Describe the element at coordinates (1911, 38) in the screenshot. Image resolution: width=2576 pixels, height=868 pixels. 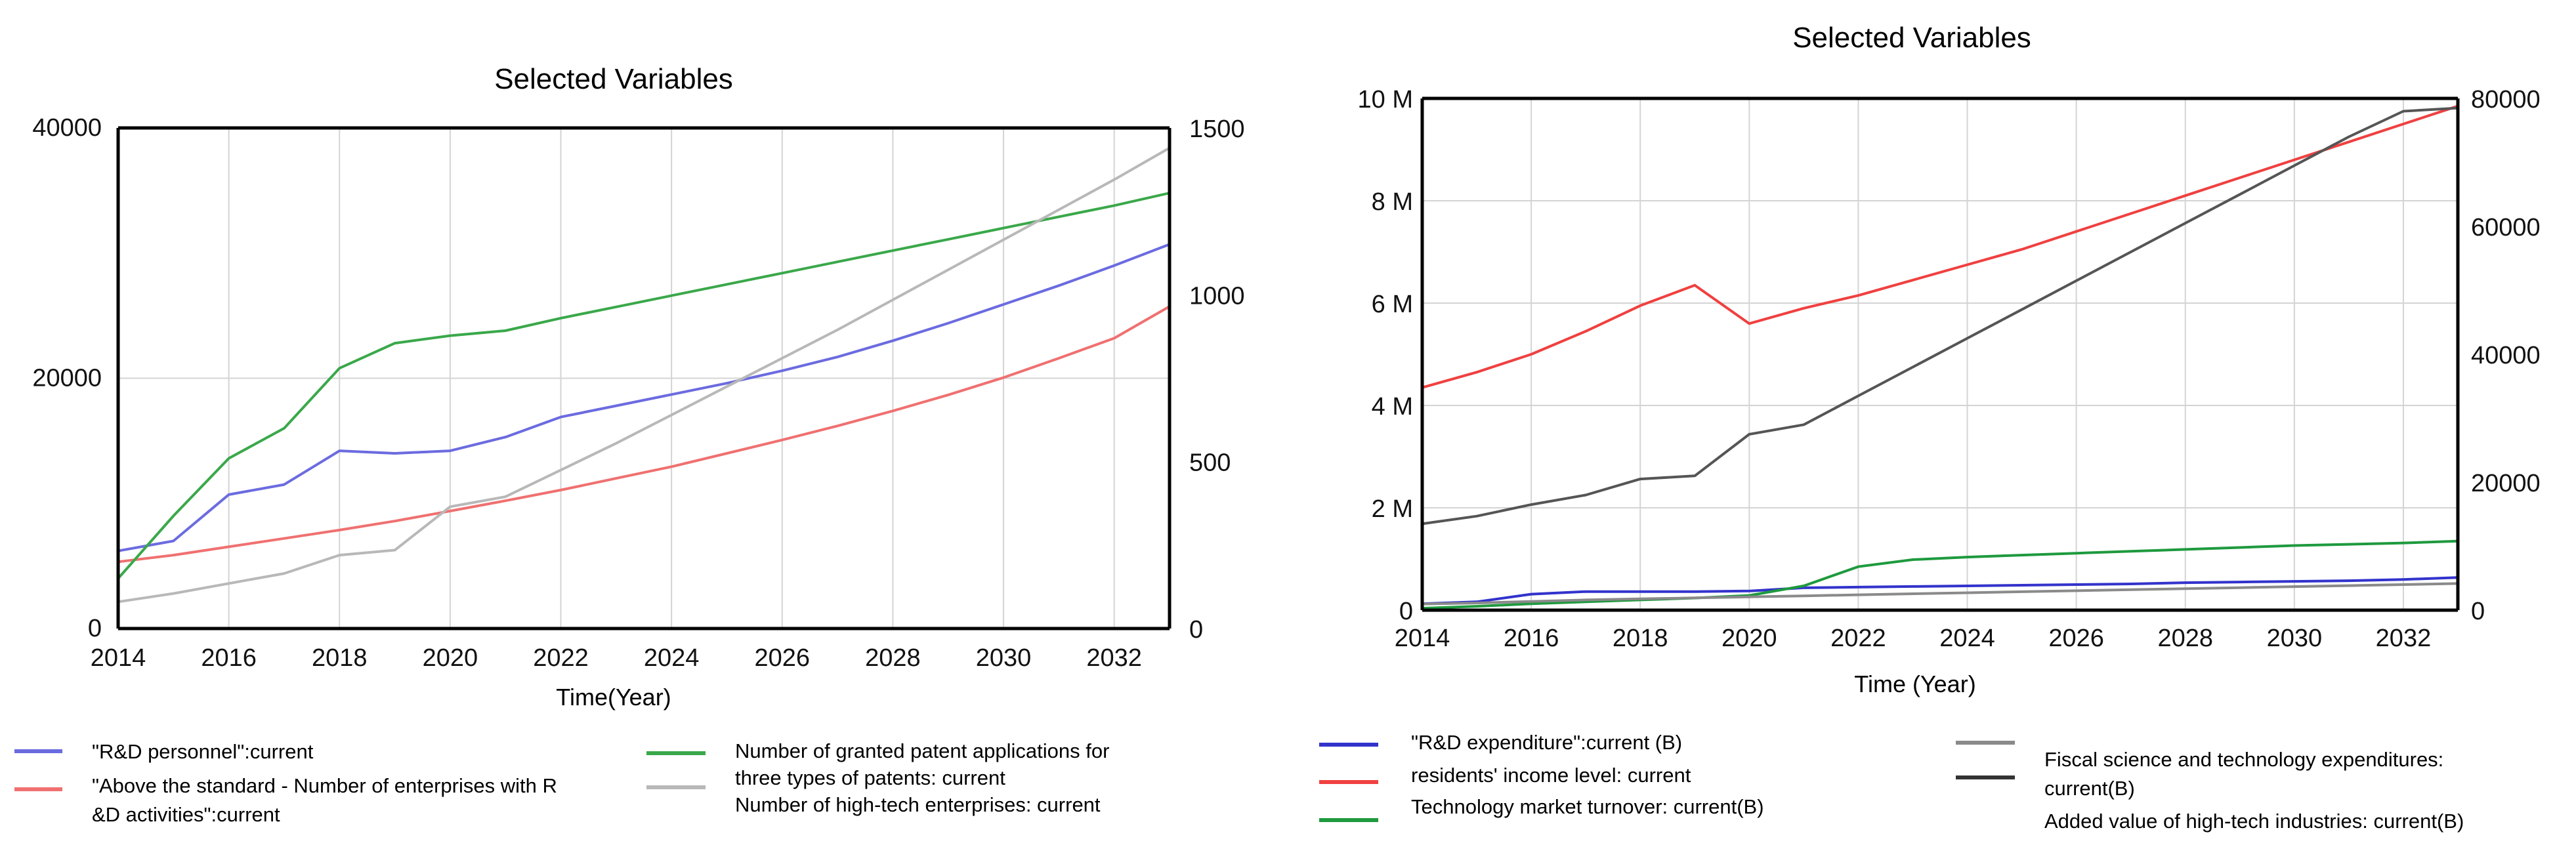
I see `chart-right-title: Selected Variables` at that location.